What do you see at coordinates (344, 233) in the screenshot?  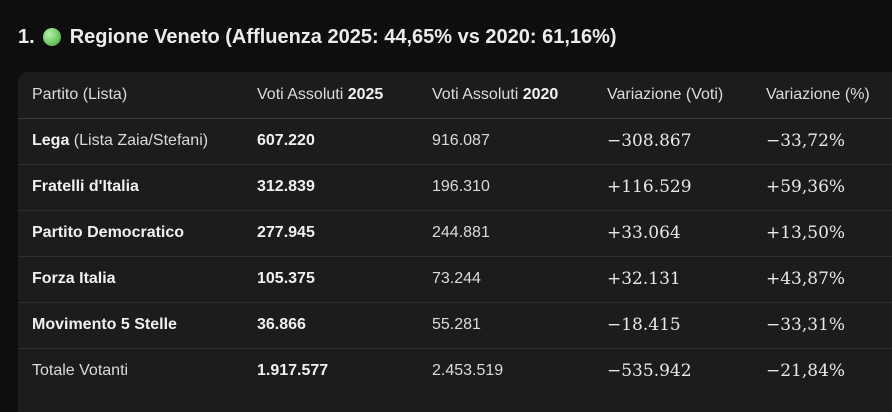 I see `cell-votes-2025: 277.945` at bounding box center [344, 233].